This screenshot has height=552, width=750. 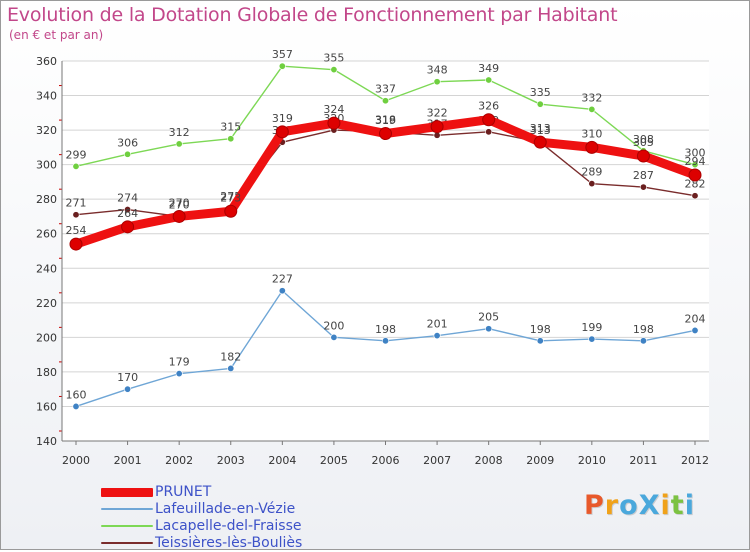 I want to click on y-tick-label: 340, so click(x=46, y=96).